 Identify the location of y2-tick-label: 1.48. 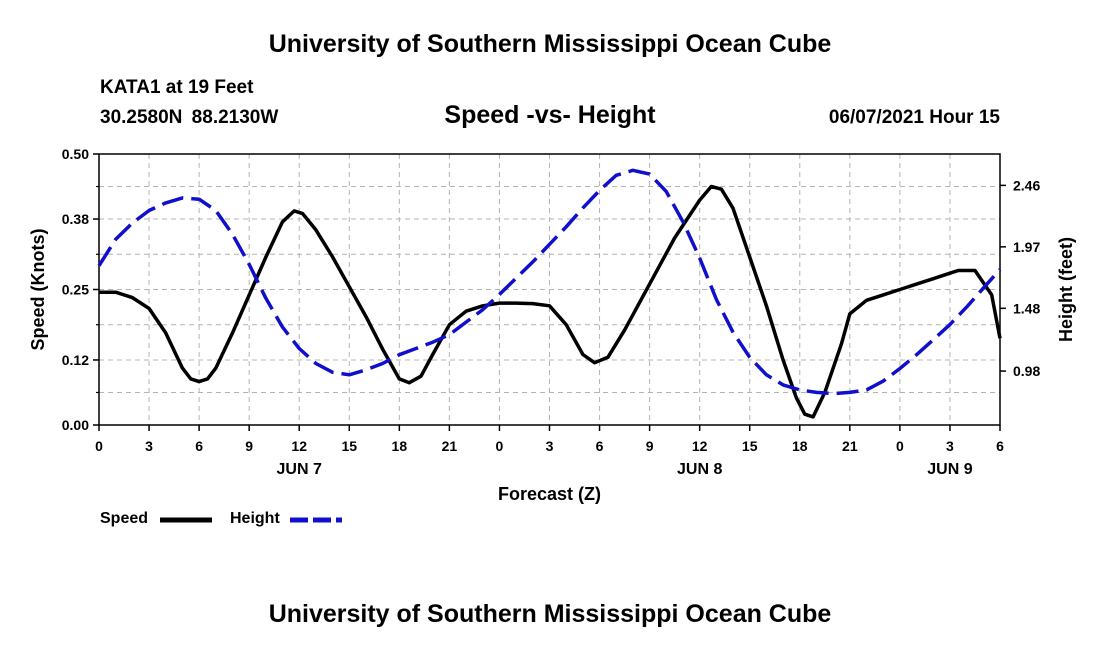
(1026, 308).